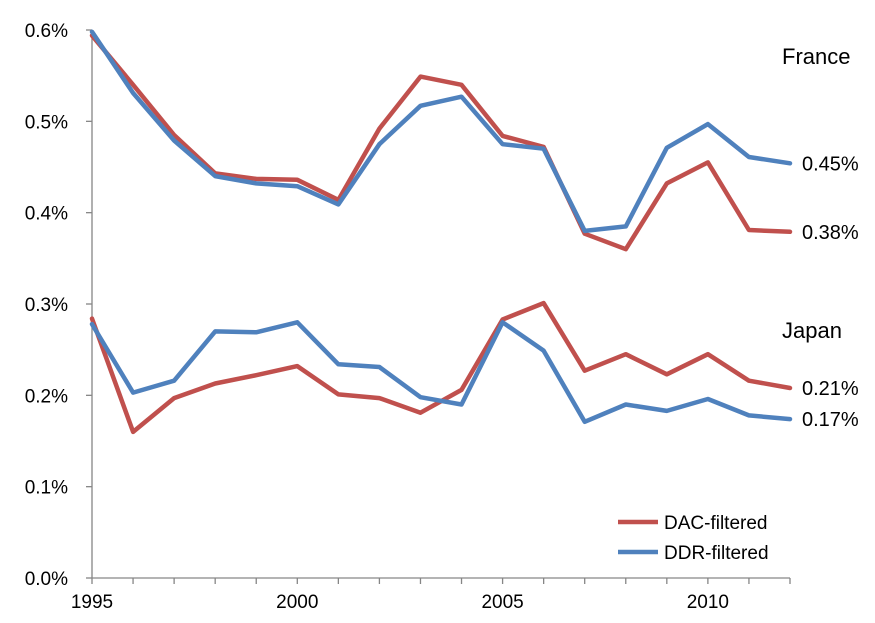 This screenshot has width=875, height=623. I want to click on y-tick-label: 0.6%, so click(46, 31).